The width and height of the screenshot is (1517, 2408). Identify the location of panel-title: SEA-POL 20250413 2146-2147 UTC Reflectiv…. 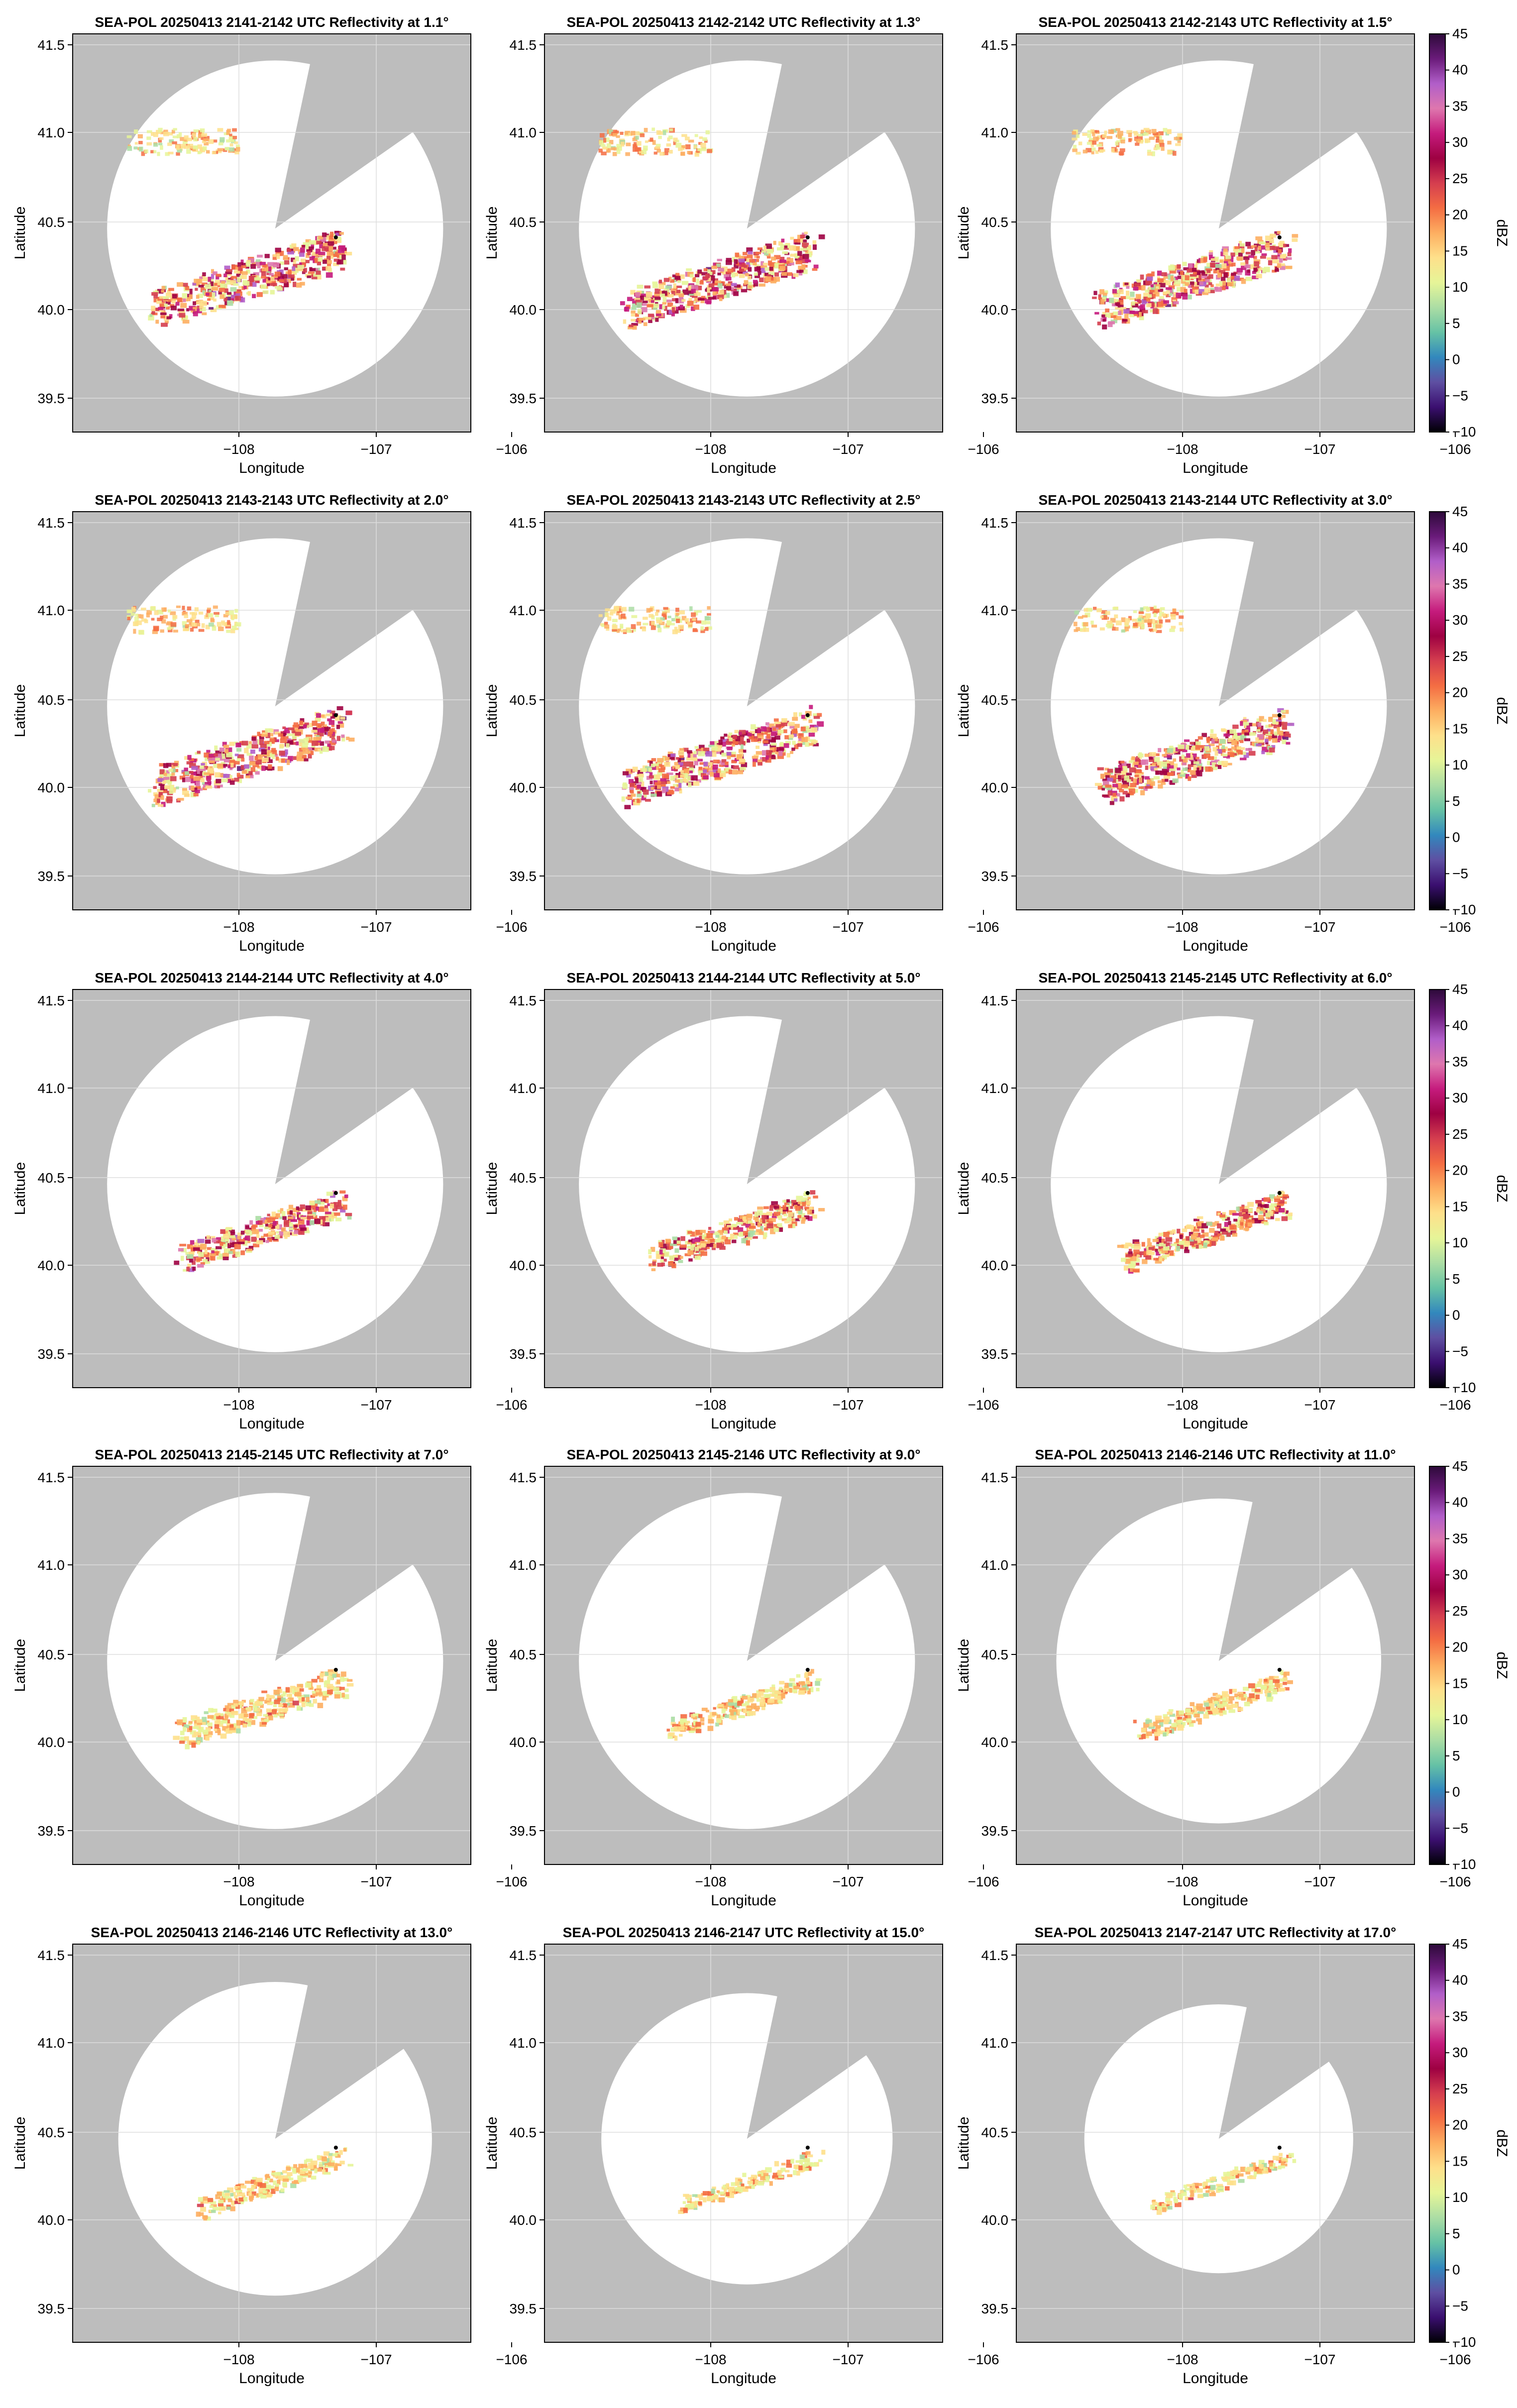
(744, 1932).